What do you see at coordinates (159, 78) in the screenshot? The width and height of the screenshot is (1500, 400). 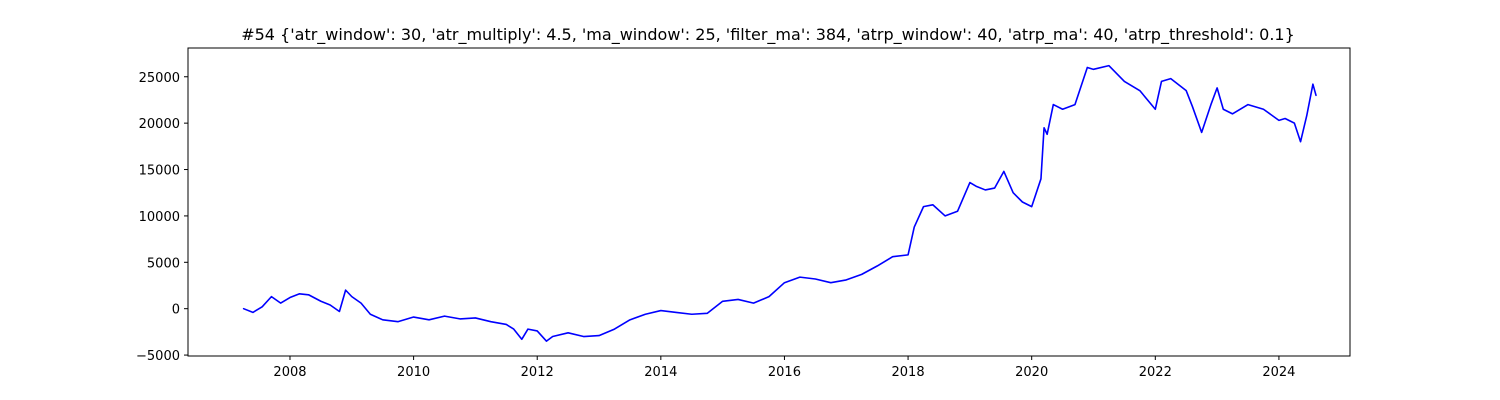 I see `y-tick-label: 25000` at bounding box center [159, 78].